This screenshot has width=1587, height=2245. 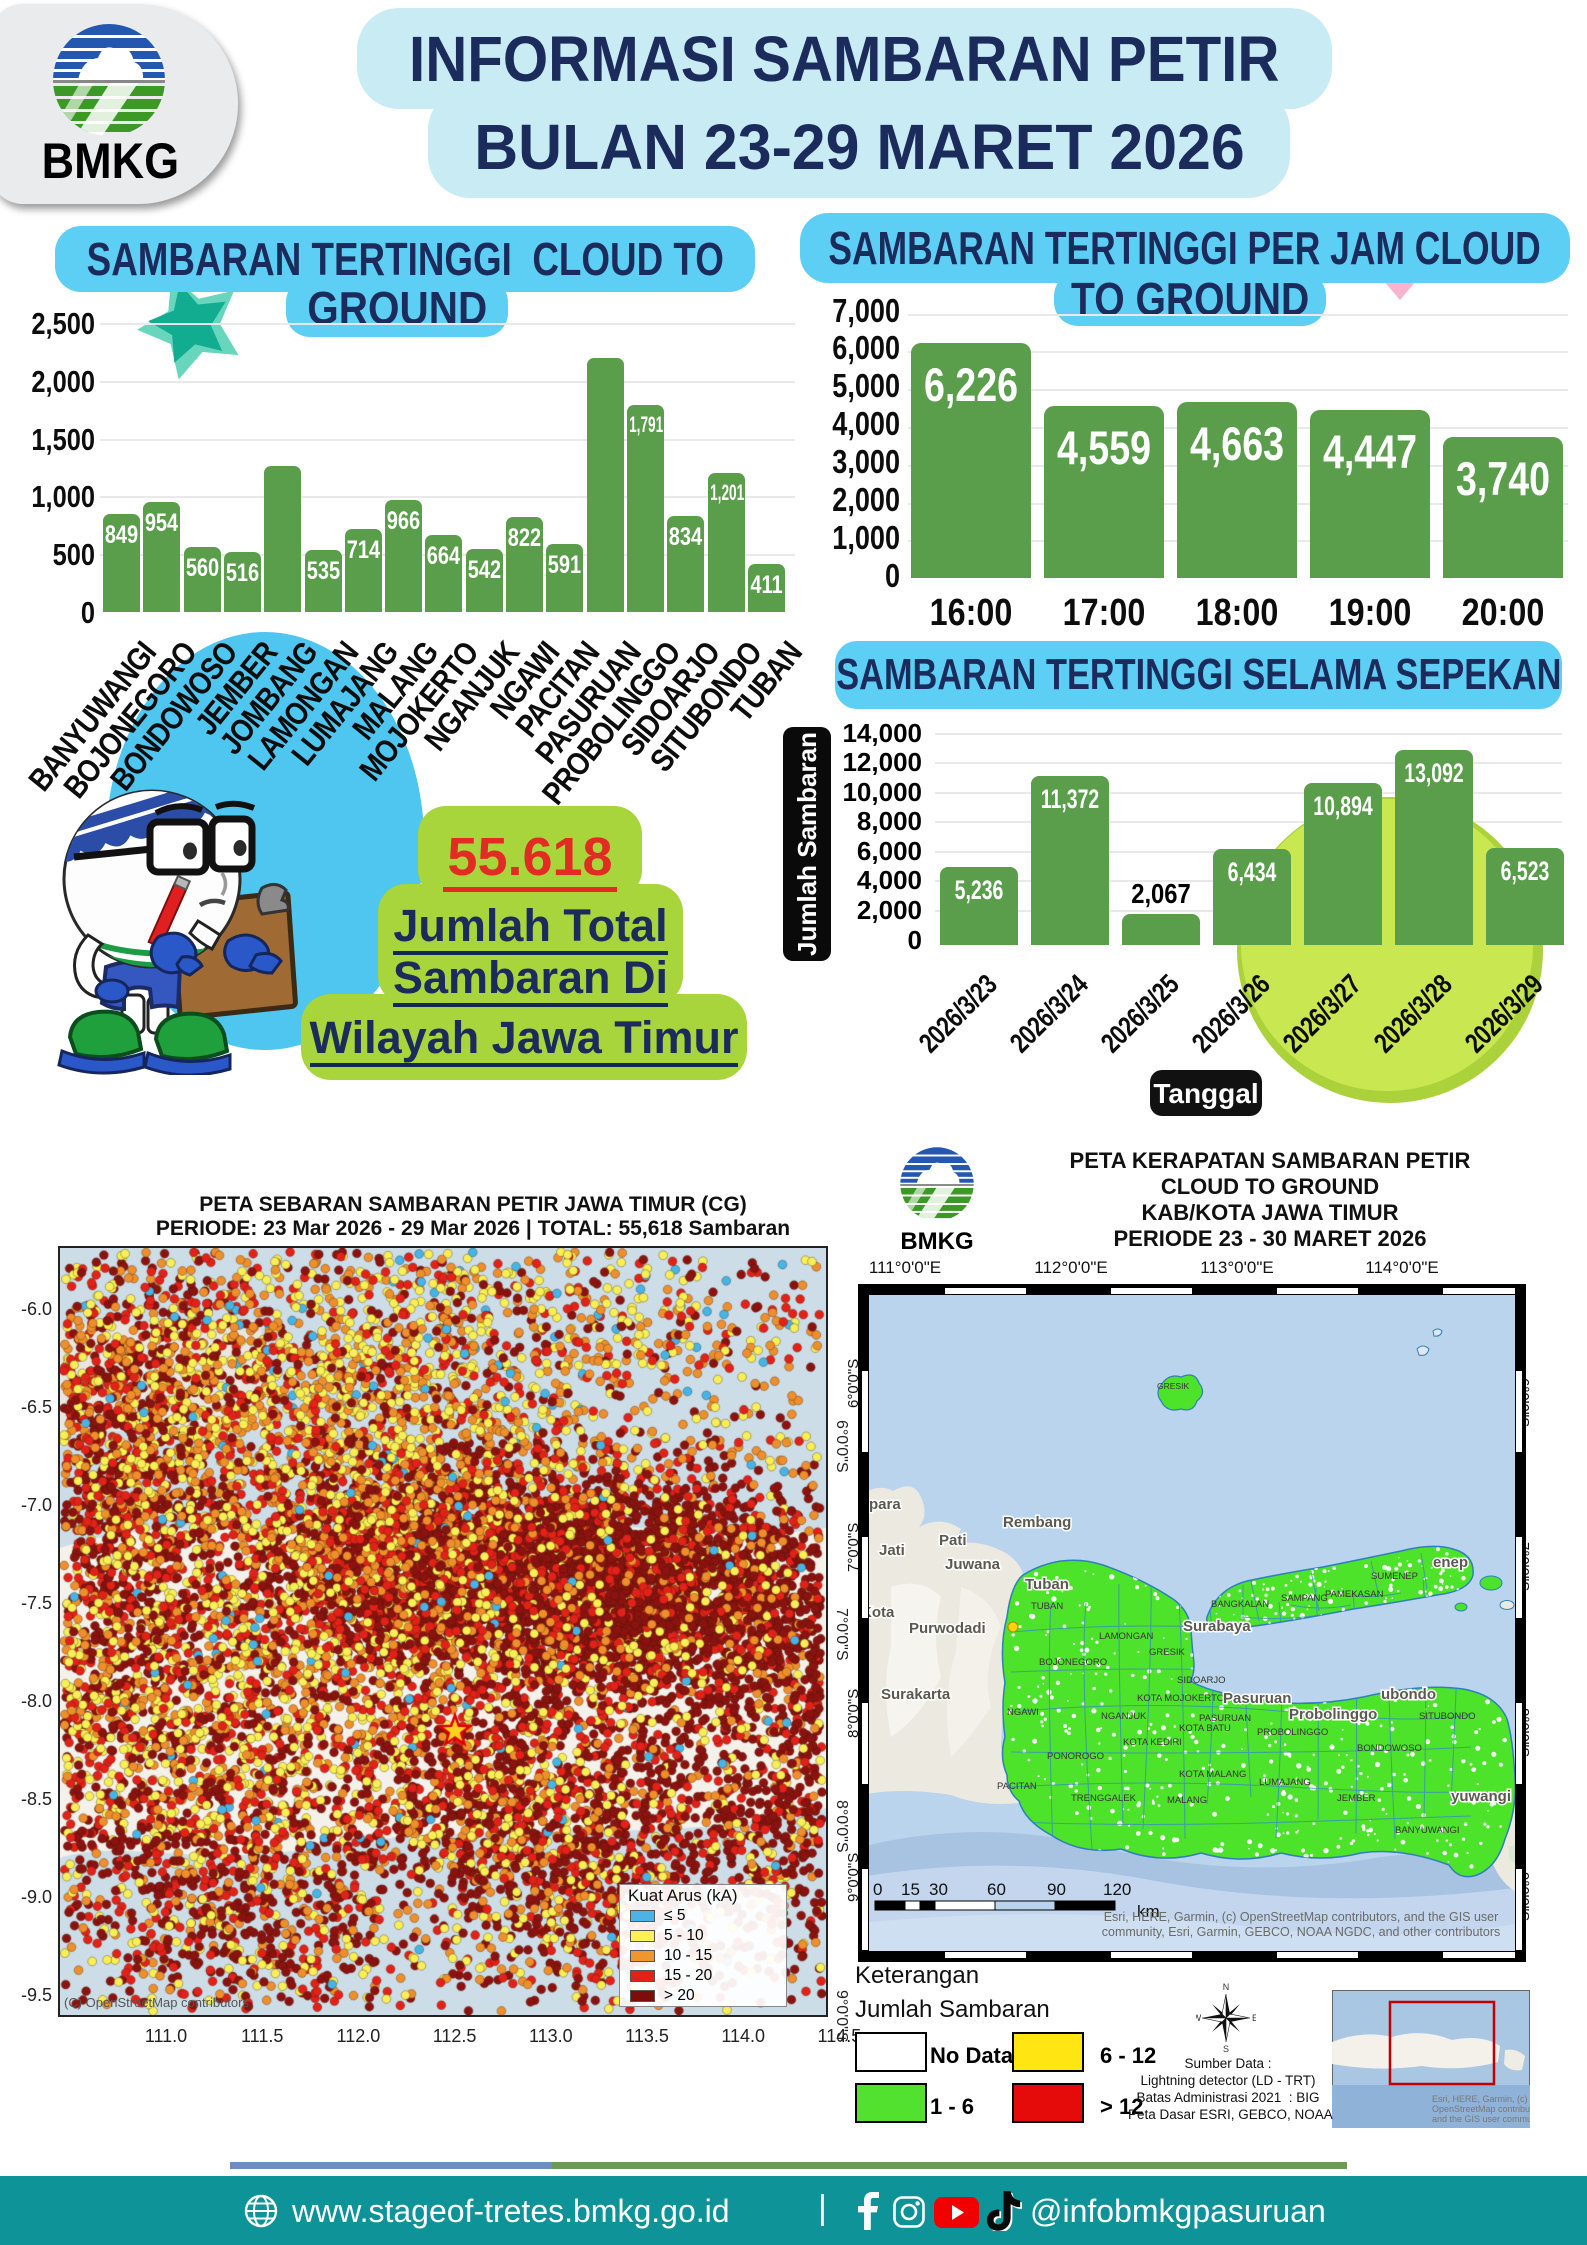 I want to click on svg-text: Rembang, so click(x=1037, y=1522).